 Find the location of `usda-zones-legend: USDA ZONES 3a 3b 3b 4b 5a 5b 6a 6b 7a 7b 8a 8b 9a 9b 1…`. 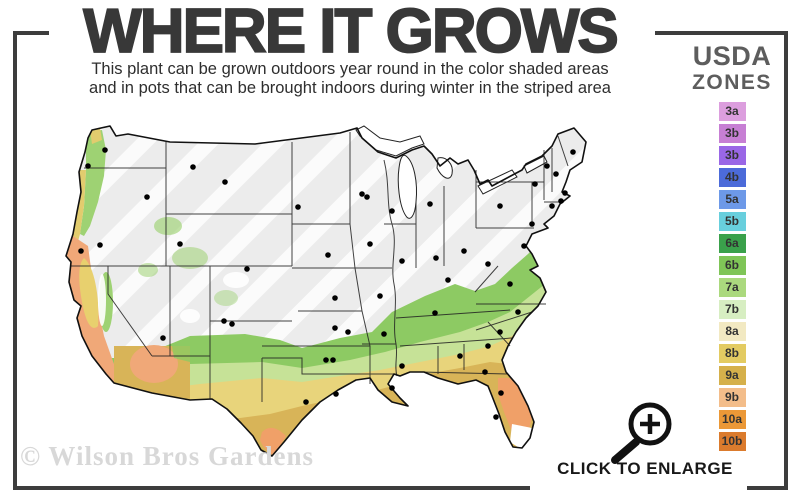

usda-zones-legend: USDA ZONES 3a 3b 3b 4b 5a 5b 6a 6b 7a 7b 8a 8b 9a 9b 1… is located at coordinates (732, 248).